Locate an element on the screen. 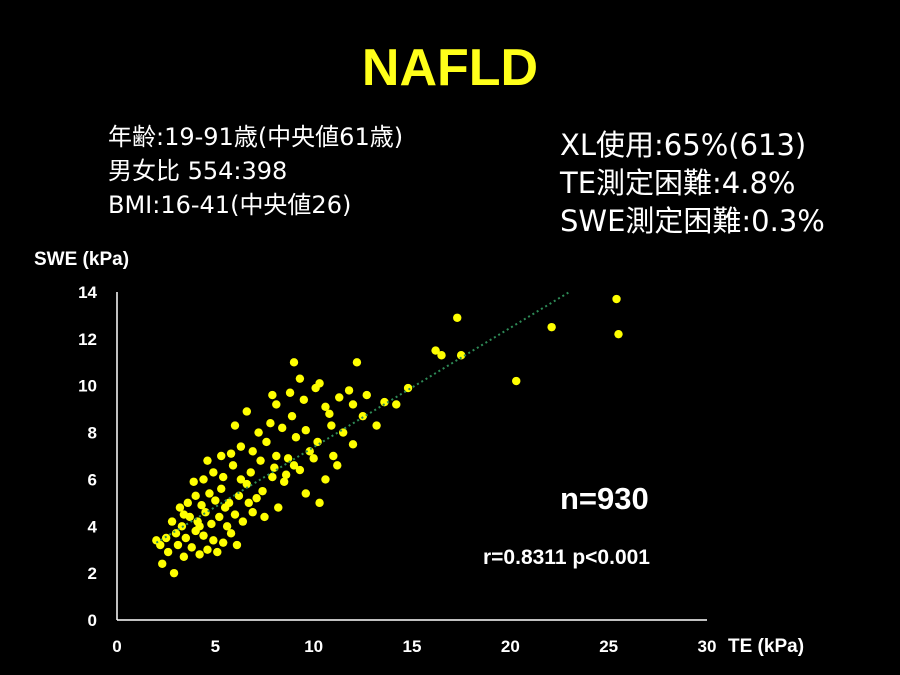 This screenshot has height=675, width=900. x-tick-label: 25 is located at coordinates (608, 646).